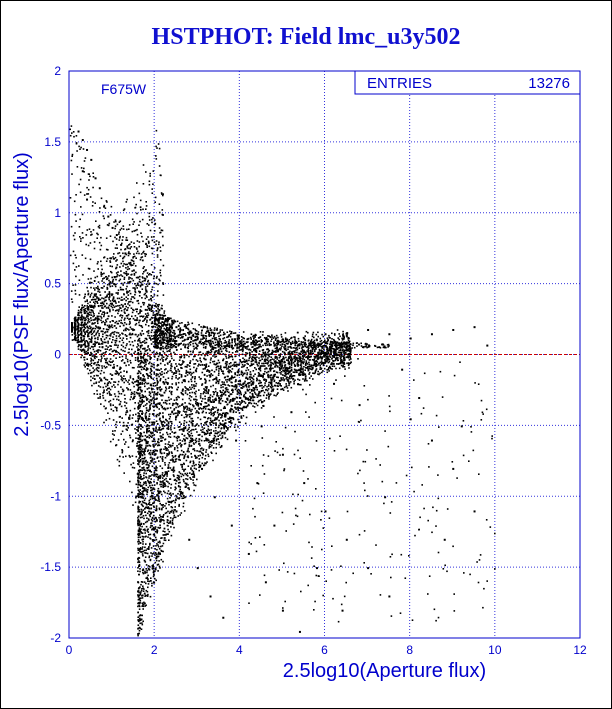 The width and height of the screenshot is (612, 709). What do you see at coordinates (69, 650) in the screenshot?
I see `x-tick-label: 0` at bounding box center [69, 650].